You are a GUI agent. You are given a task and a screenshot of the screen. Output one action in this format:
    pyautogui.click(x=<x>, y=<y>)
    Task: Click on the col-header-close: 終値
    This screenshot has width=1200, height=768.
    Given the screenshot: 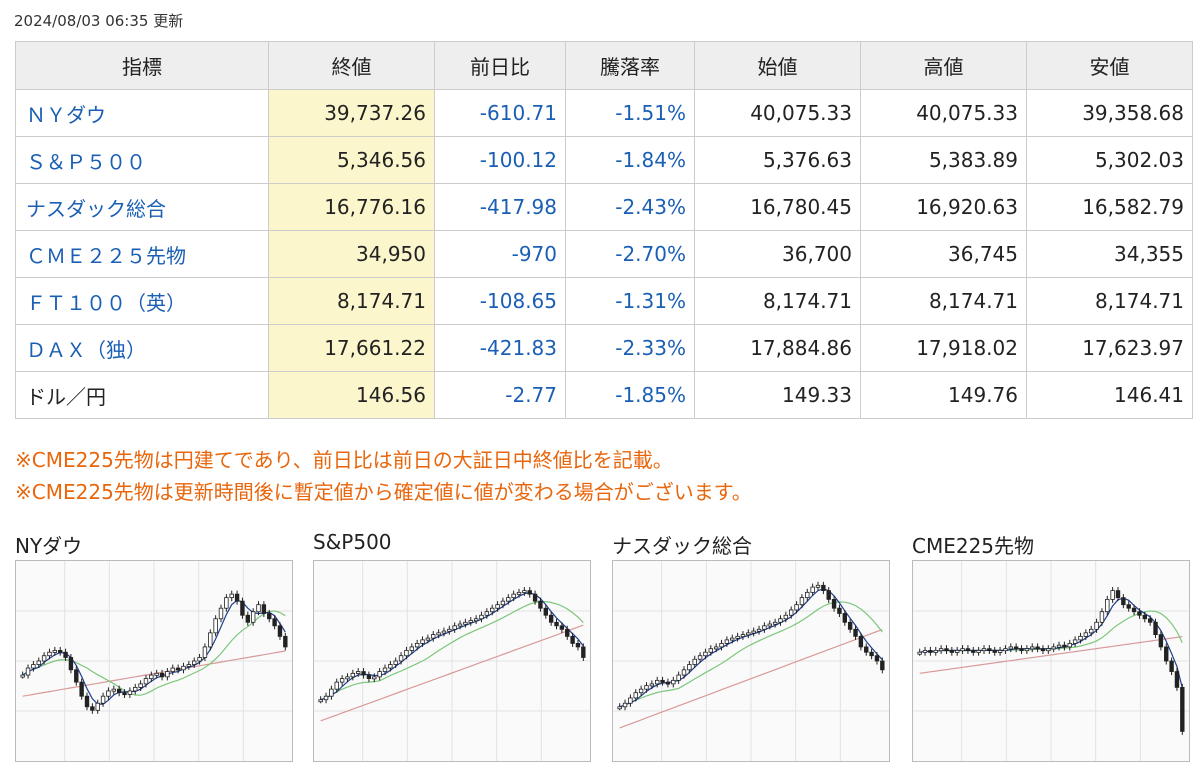 What is the action you would take?
    pyautogui.click(x=351, y=65)
    